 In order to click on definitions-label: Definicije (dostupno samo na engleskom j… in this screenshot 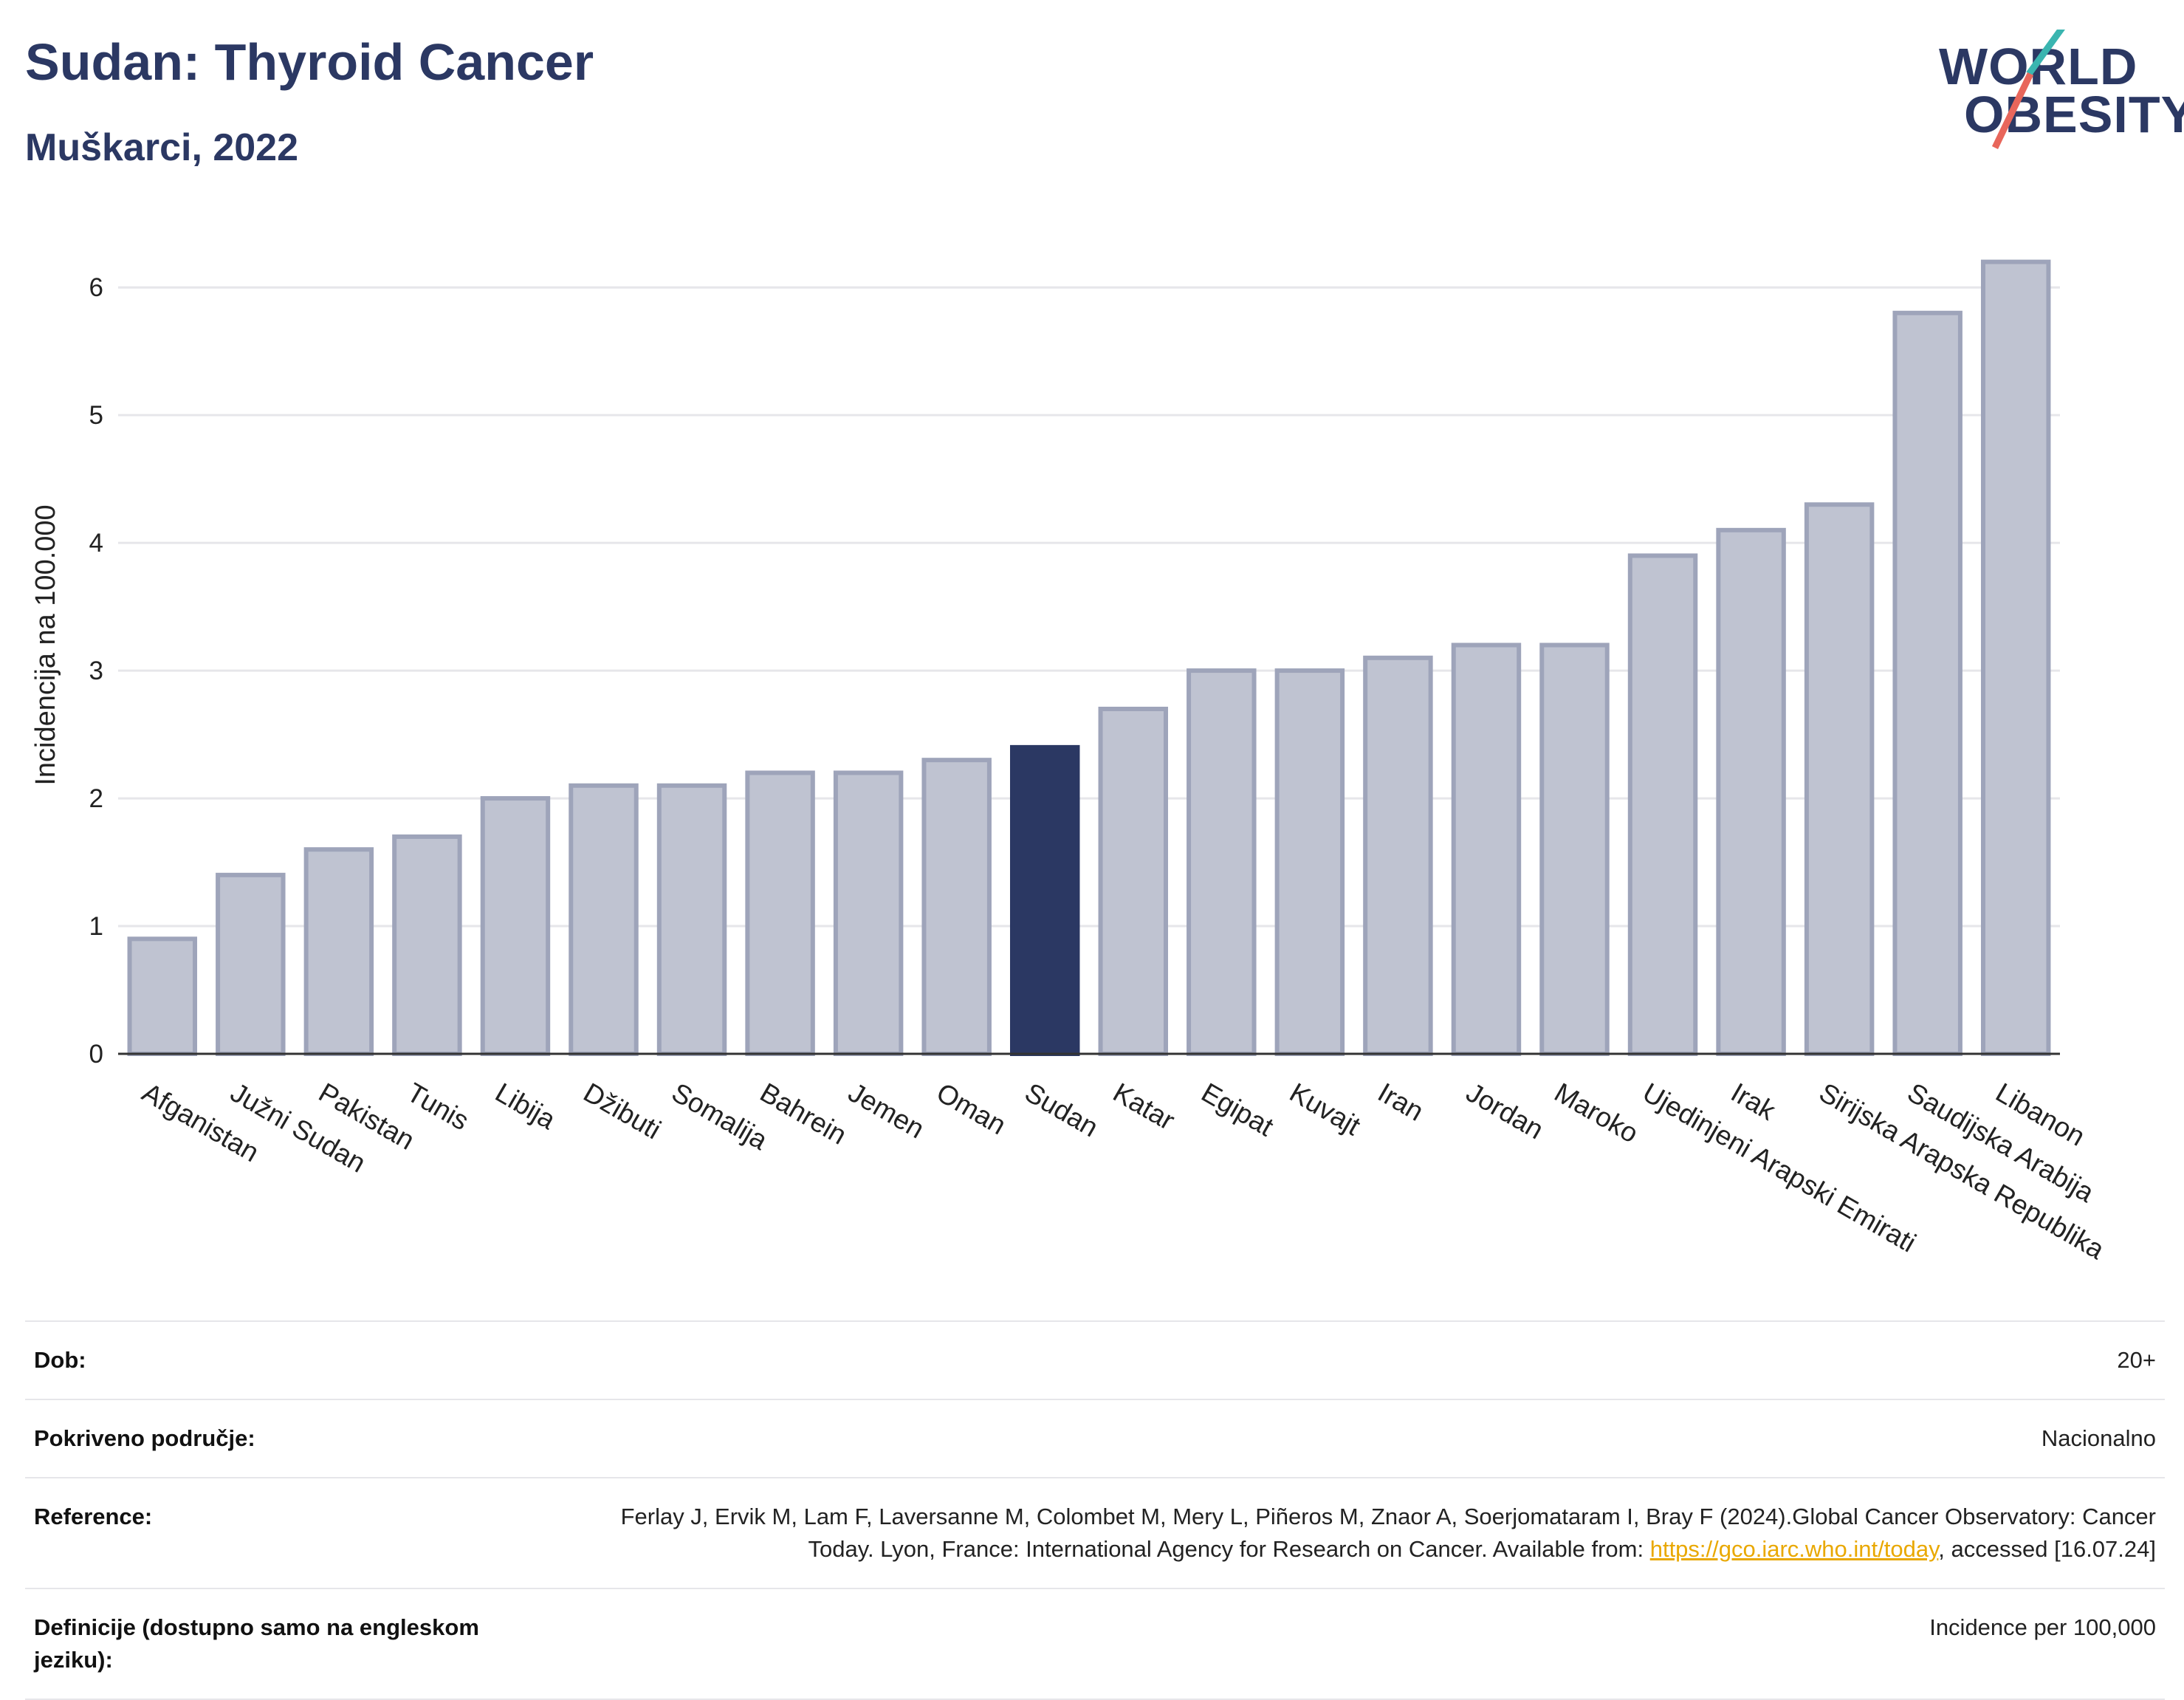, I will do `click(256, 1643)`.